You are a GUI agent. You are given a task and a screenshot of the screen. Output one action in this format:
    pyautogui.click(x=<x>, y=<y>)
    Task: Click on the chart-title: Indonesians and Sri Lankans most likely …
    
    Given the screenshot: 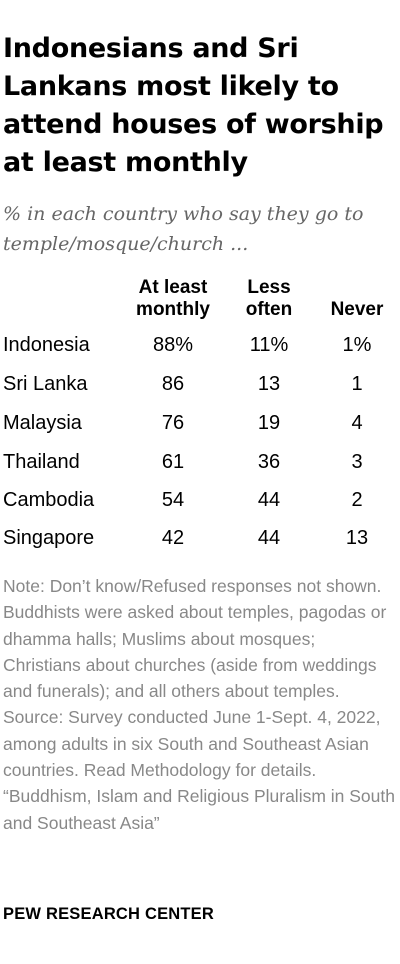 What is the action you would take?
    pyautogui.click(x=193, y=105)
    